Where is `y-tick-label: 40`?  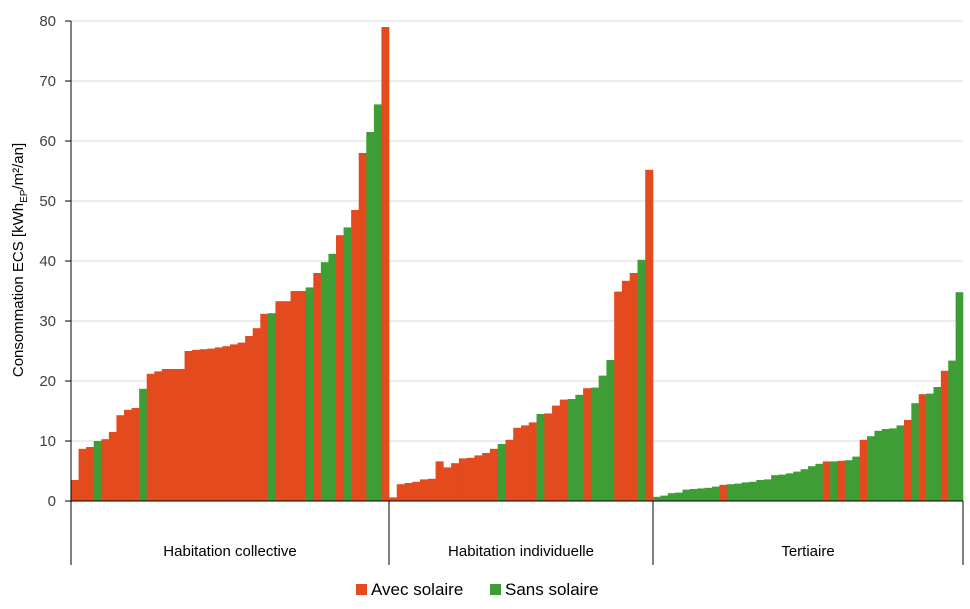 y-tick-label: 40 is located at coordinates (47, 261).